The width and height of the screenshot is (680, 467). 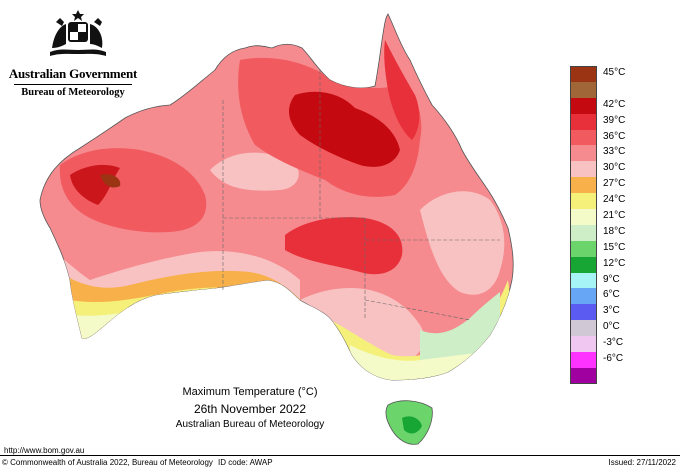 I want to click on legend-item: 36°C, so click(x=605, y=137).